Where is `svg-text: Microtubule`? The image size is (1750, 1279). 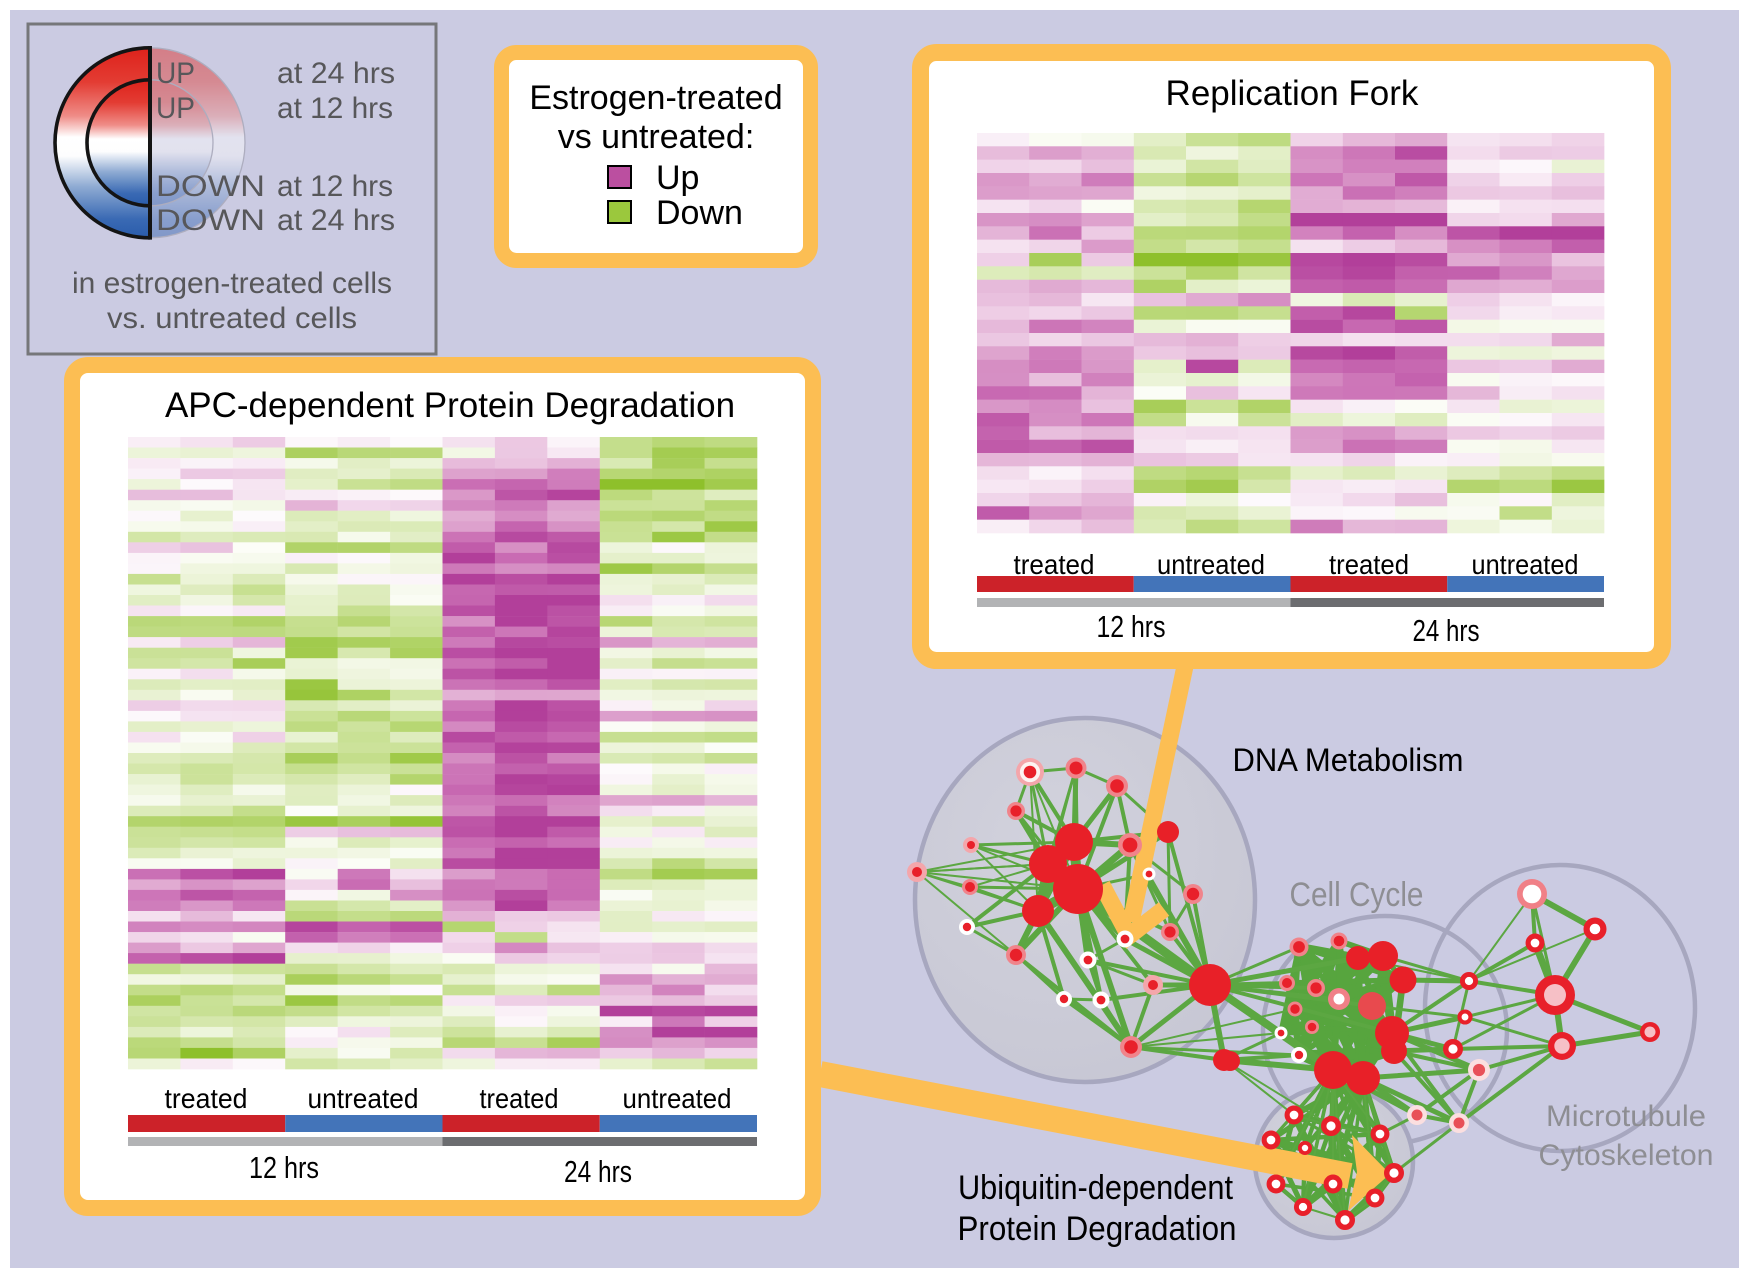
svg-text: Microtubule is located at coordinates (1626, 1116).